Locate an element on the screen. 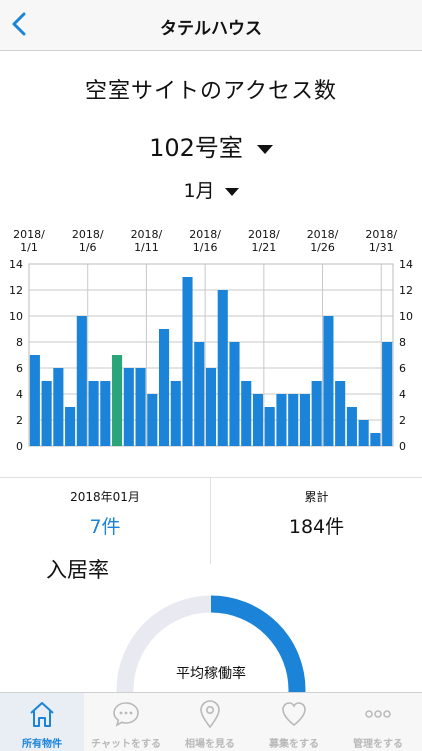 This screenshot has width=422, height=751. month-selector-value: 1月 is located at coordinates (199, 191).